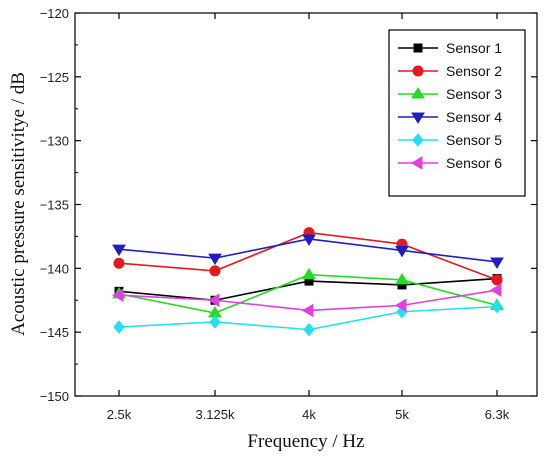 Image resolution: width=550 pixels, height=462 pixels. What do you see at coordinates (54, 332) in the screenshot?
I see `y-tick-label: −145` at bounding box center [54, 332].